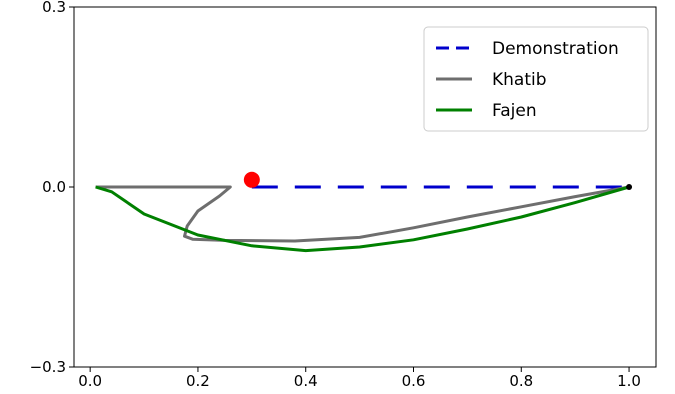  I want to click on x-axis-ticks: 0.0 0.2 0.4 0.6 0.8 1.0, so click(359, 378).